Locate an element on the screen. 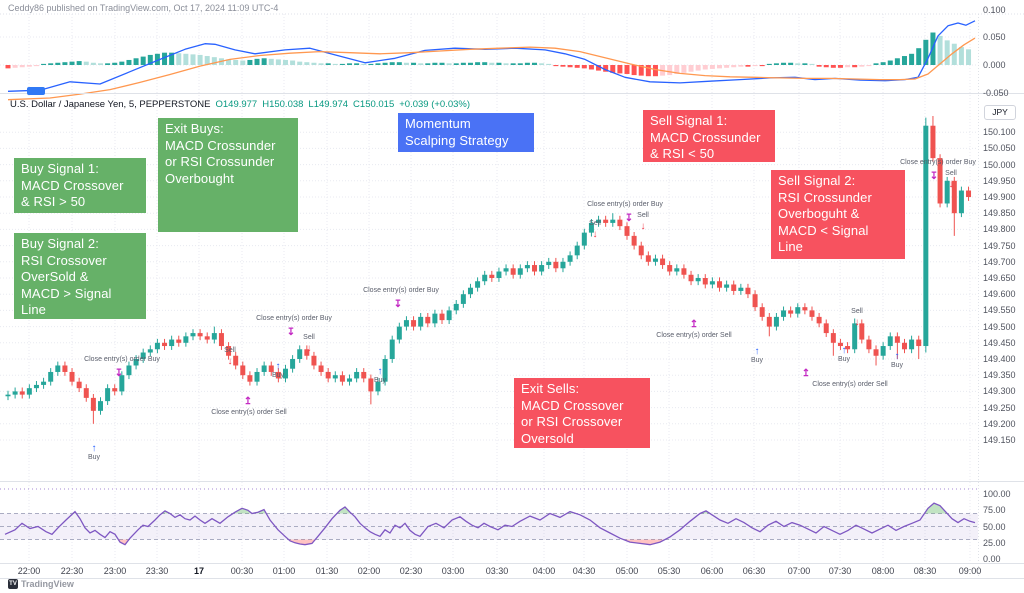 This screenshot has height=593, width=1024. price-axis-label: 149.200 is located at coordinates (999, 423).